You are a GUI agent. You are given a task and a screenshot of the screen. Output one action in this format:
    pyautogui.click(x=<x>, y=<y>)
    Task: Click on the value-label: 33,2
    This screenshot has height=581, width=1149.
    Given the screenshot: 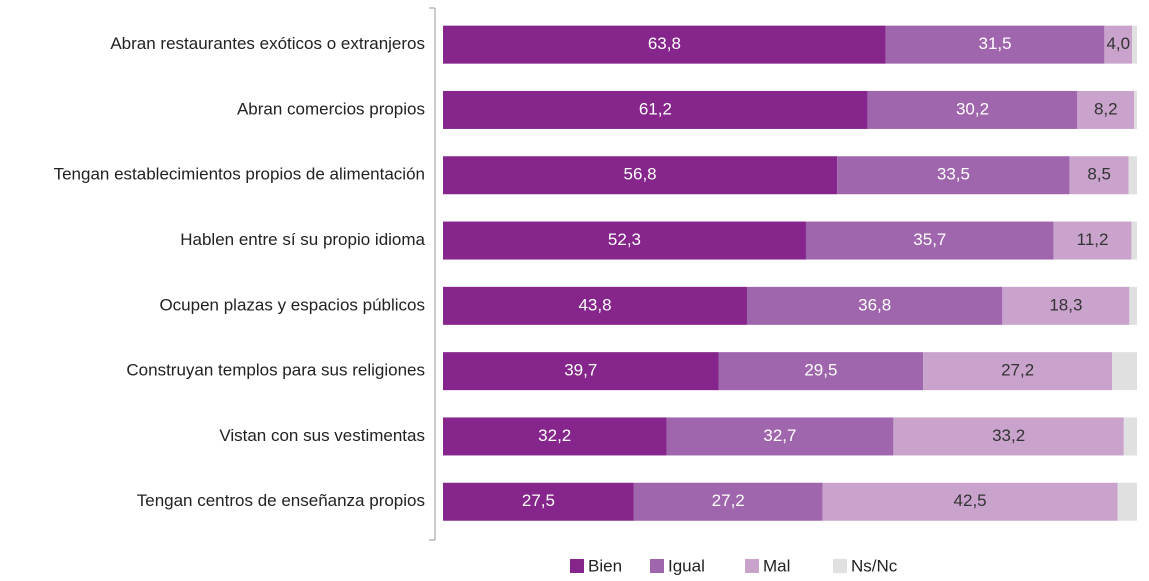 What is the action you would take?
    pyautogui.click(x=1008, y=435)
    